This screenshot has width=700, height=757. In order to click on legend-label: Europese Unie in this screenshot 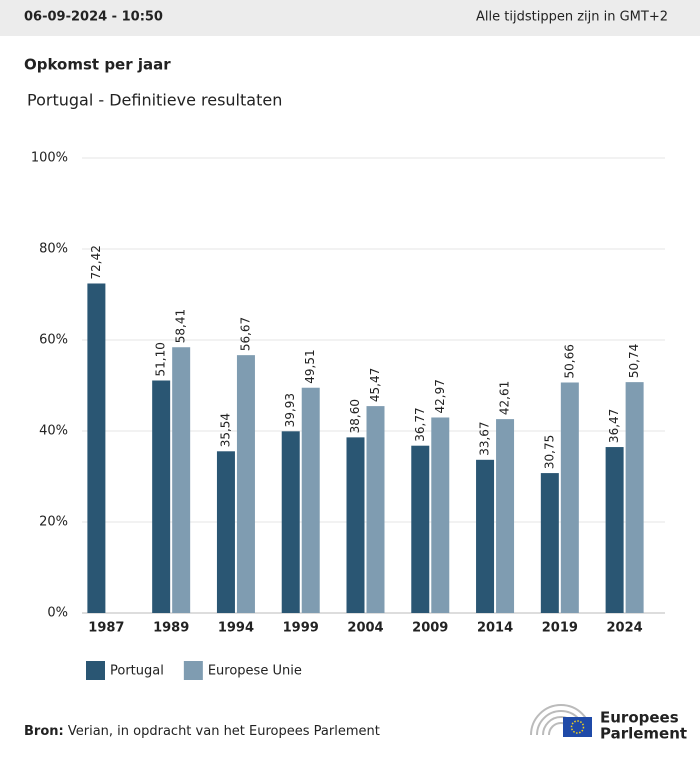, I will do `click(255, 671)`.